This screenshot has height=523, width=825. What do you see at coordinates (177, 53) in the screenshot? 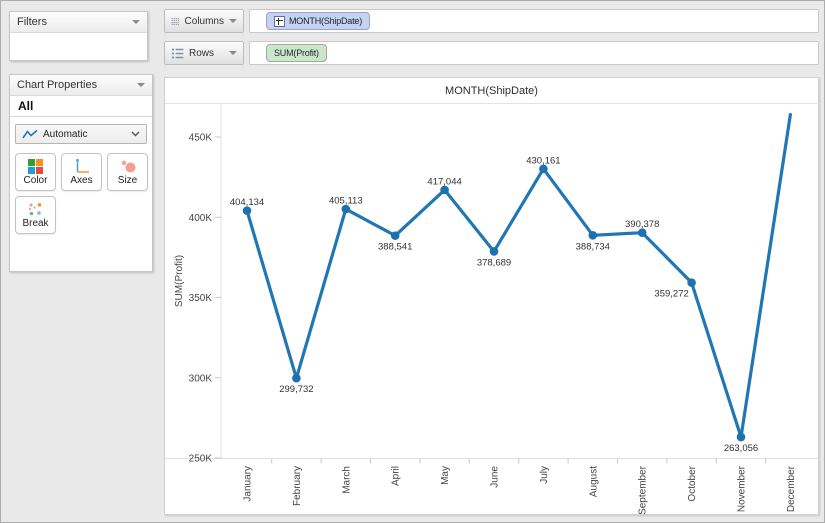
I see `rows-icon` at bounding box center [177, 53].